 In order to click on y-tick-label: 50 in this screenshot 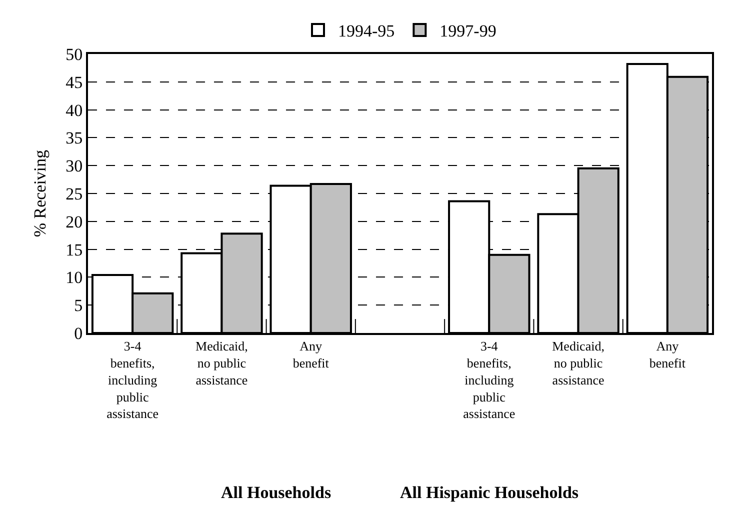, I will do `click(74, 54)`.